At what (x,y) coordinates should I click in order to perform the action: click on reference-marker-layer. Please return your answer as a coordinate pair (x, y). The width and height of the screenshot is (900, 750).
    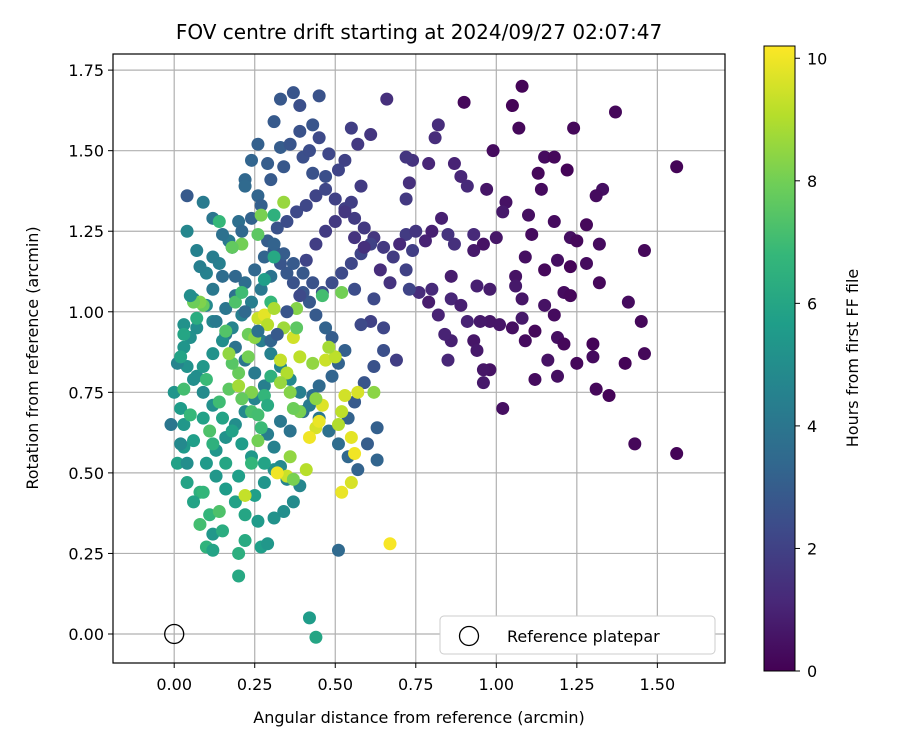
    Looking at the image, I should click on (174, 634).